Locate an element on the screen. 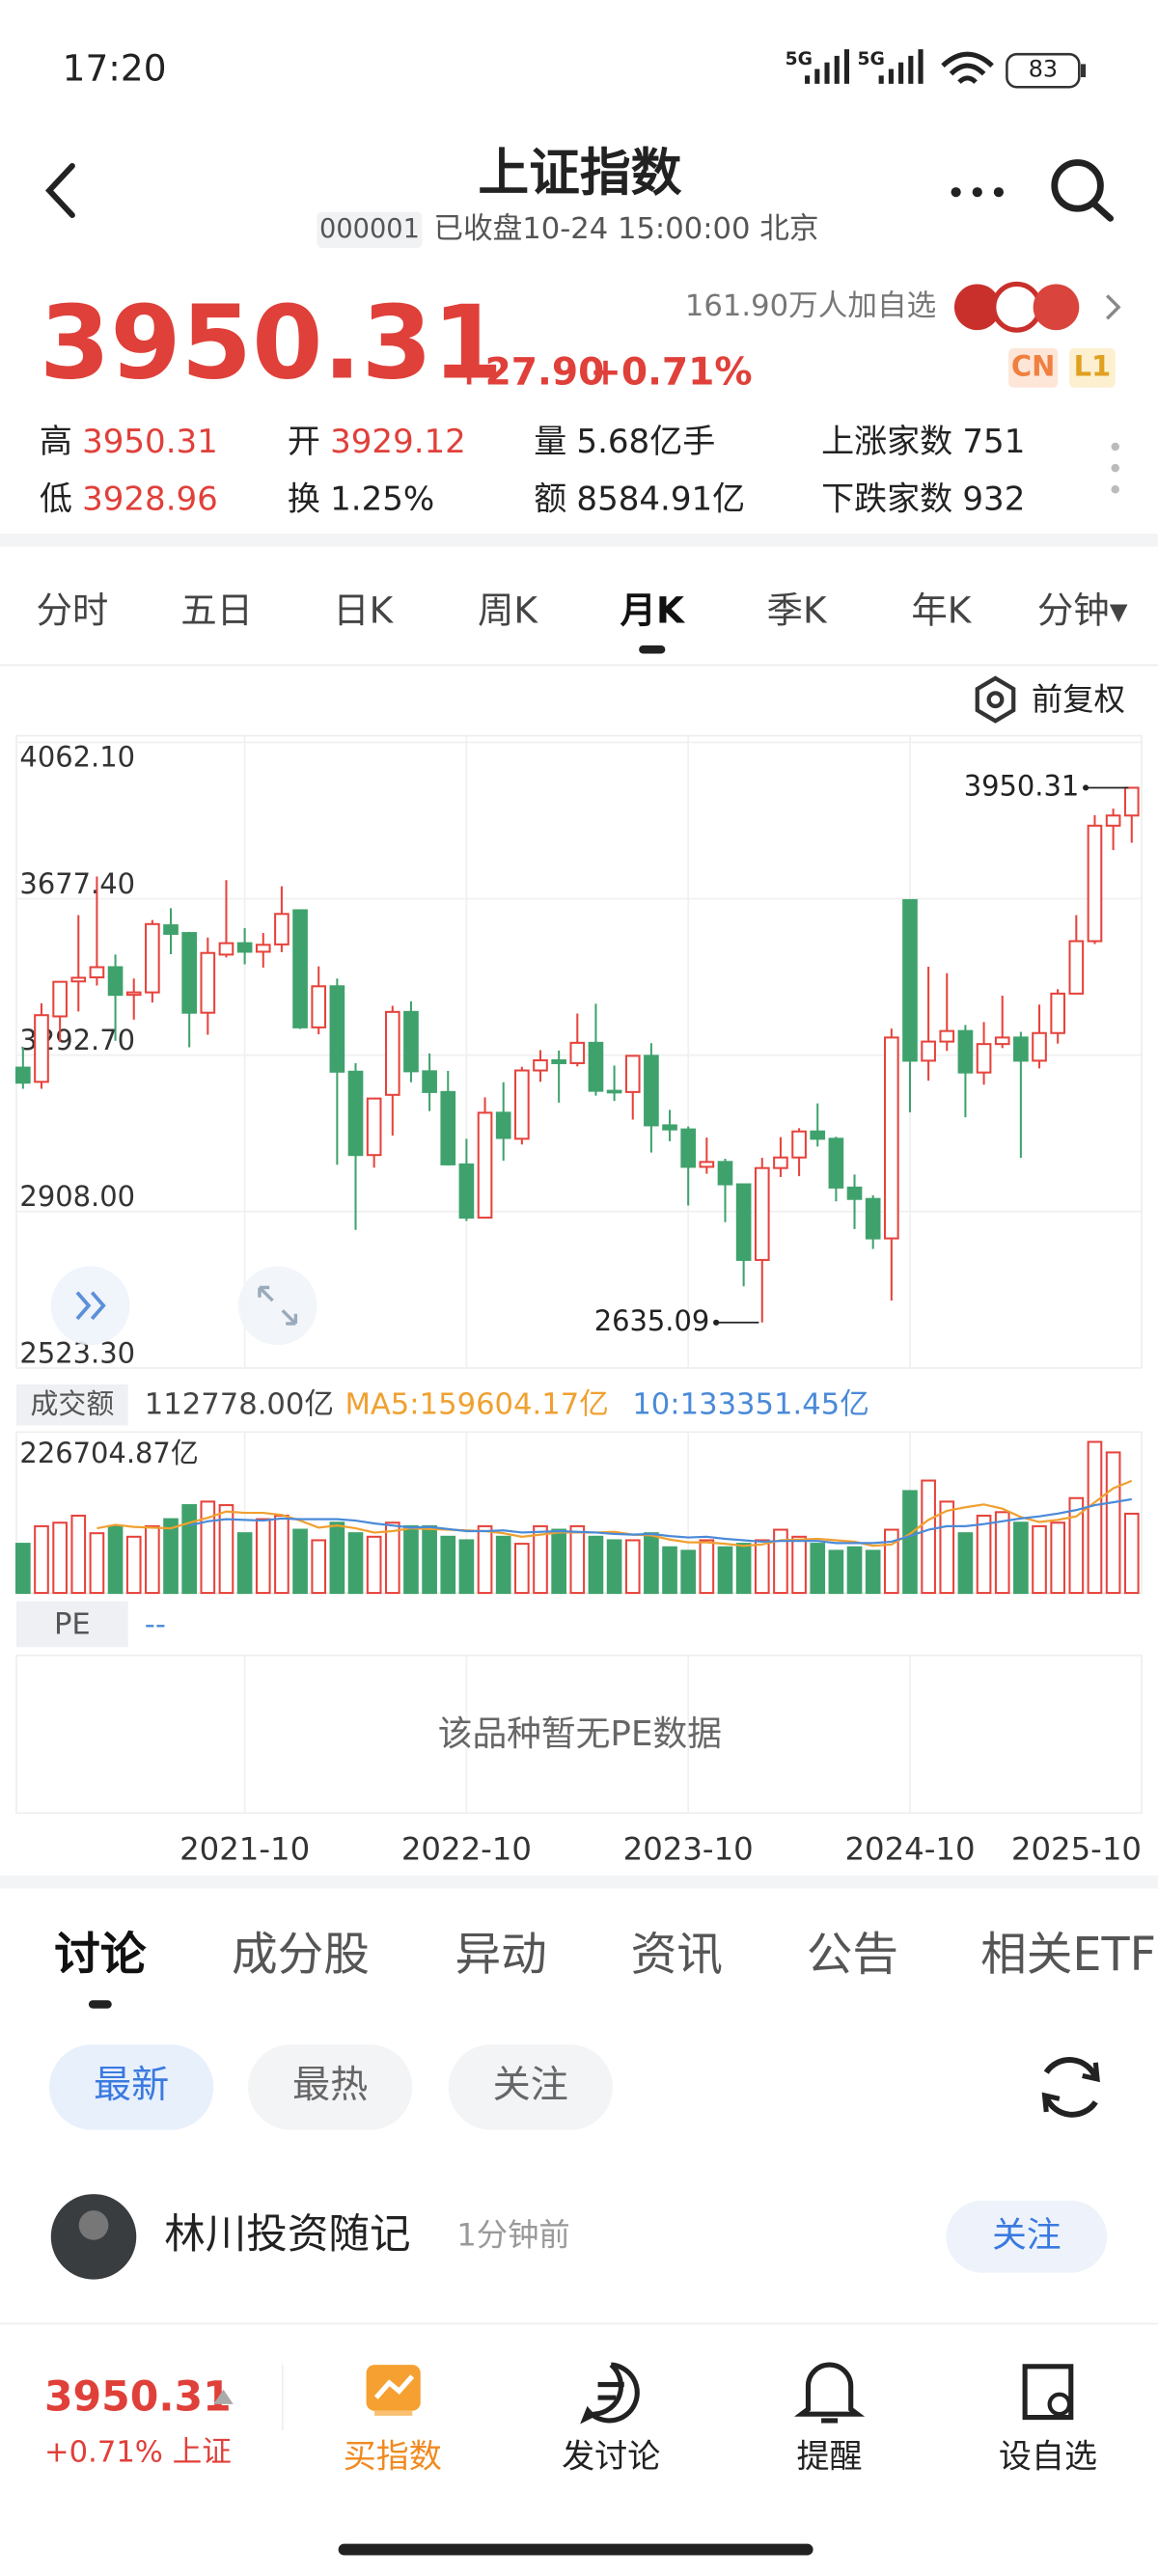  action-label: 设自选 is located at coordinates (1048, 2457).